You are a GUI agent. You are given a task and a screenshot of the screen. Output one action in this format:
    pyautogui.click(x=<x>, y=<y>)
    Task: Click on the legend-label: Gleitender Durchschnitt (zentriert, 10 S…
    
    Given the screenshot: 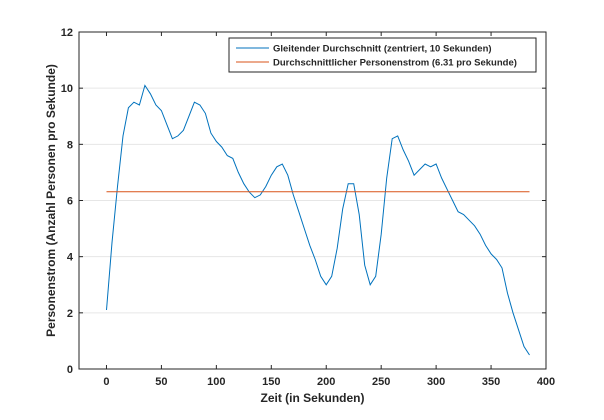 What is the action you would take?
    pyautogui.click(x=382, y=49)
    